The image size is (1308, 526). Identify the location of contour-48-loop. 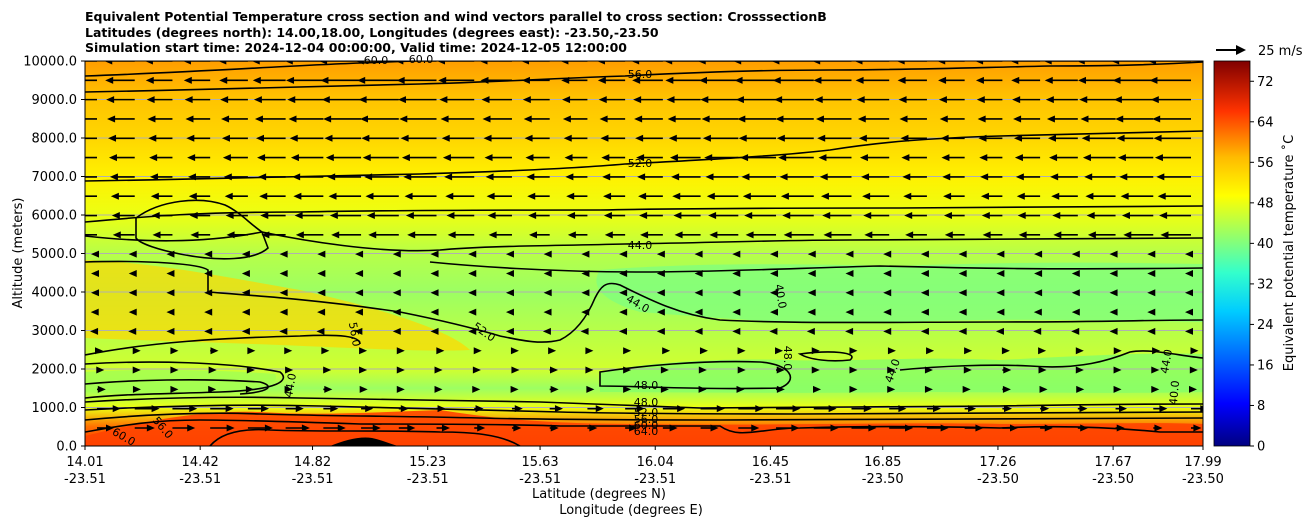
(202, 229).